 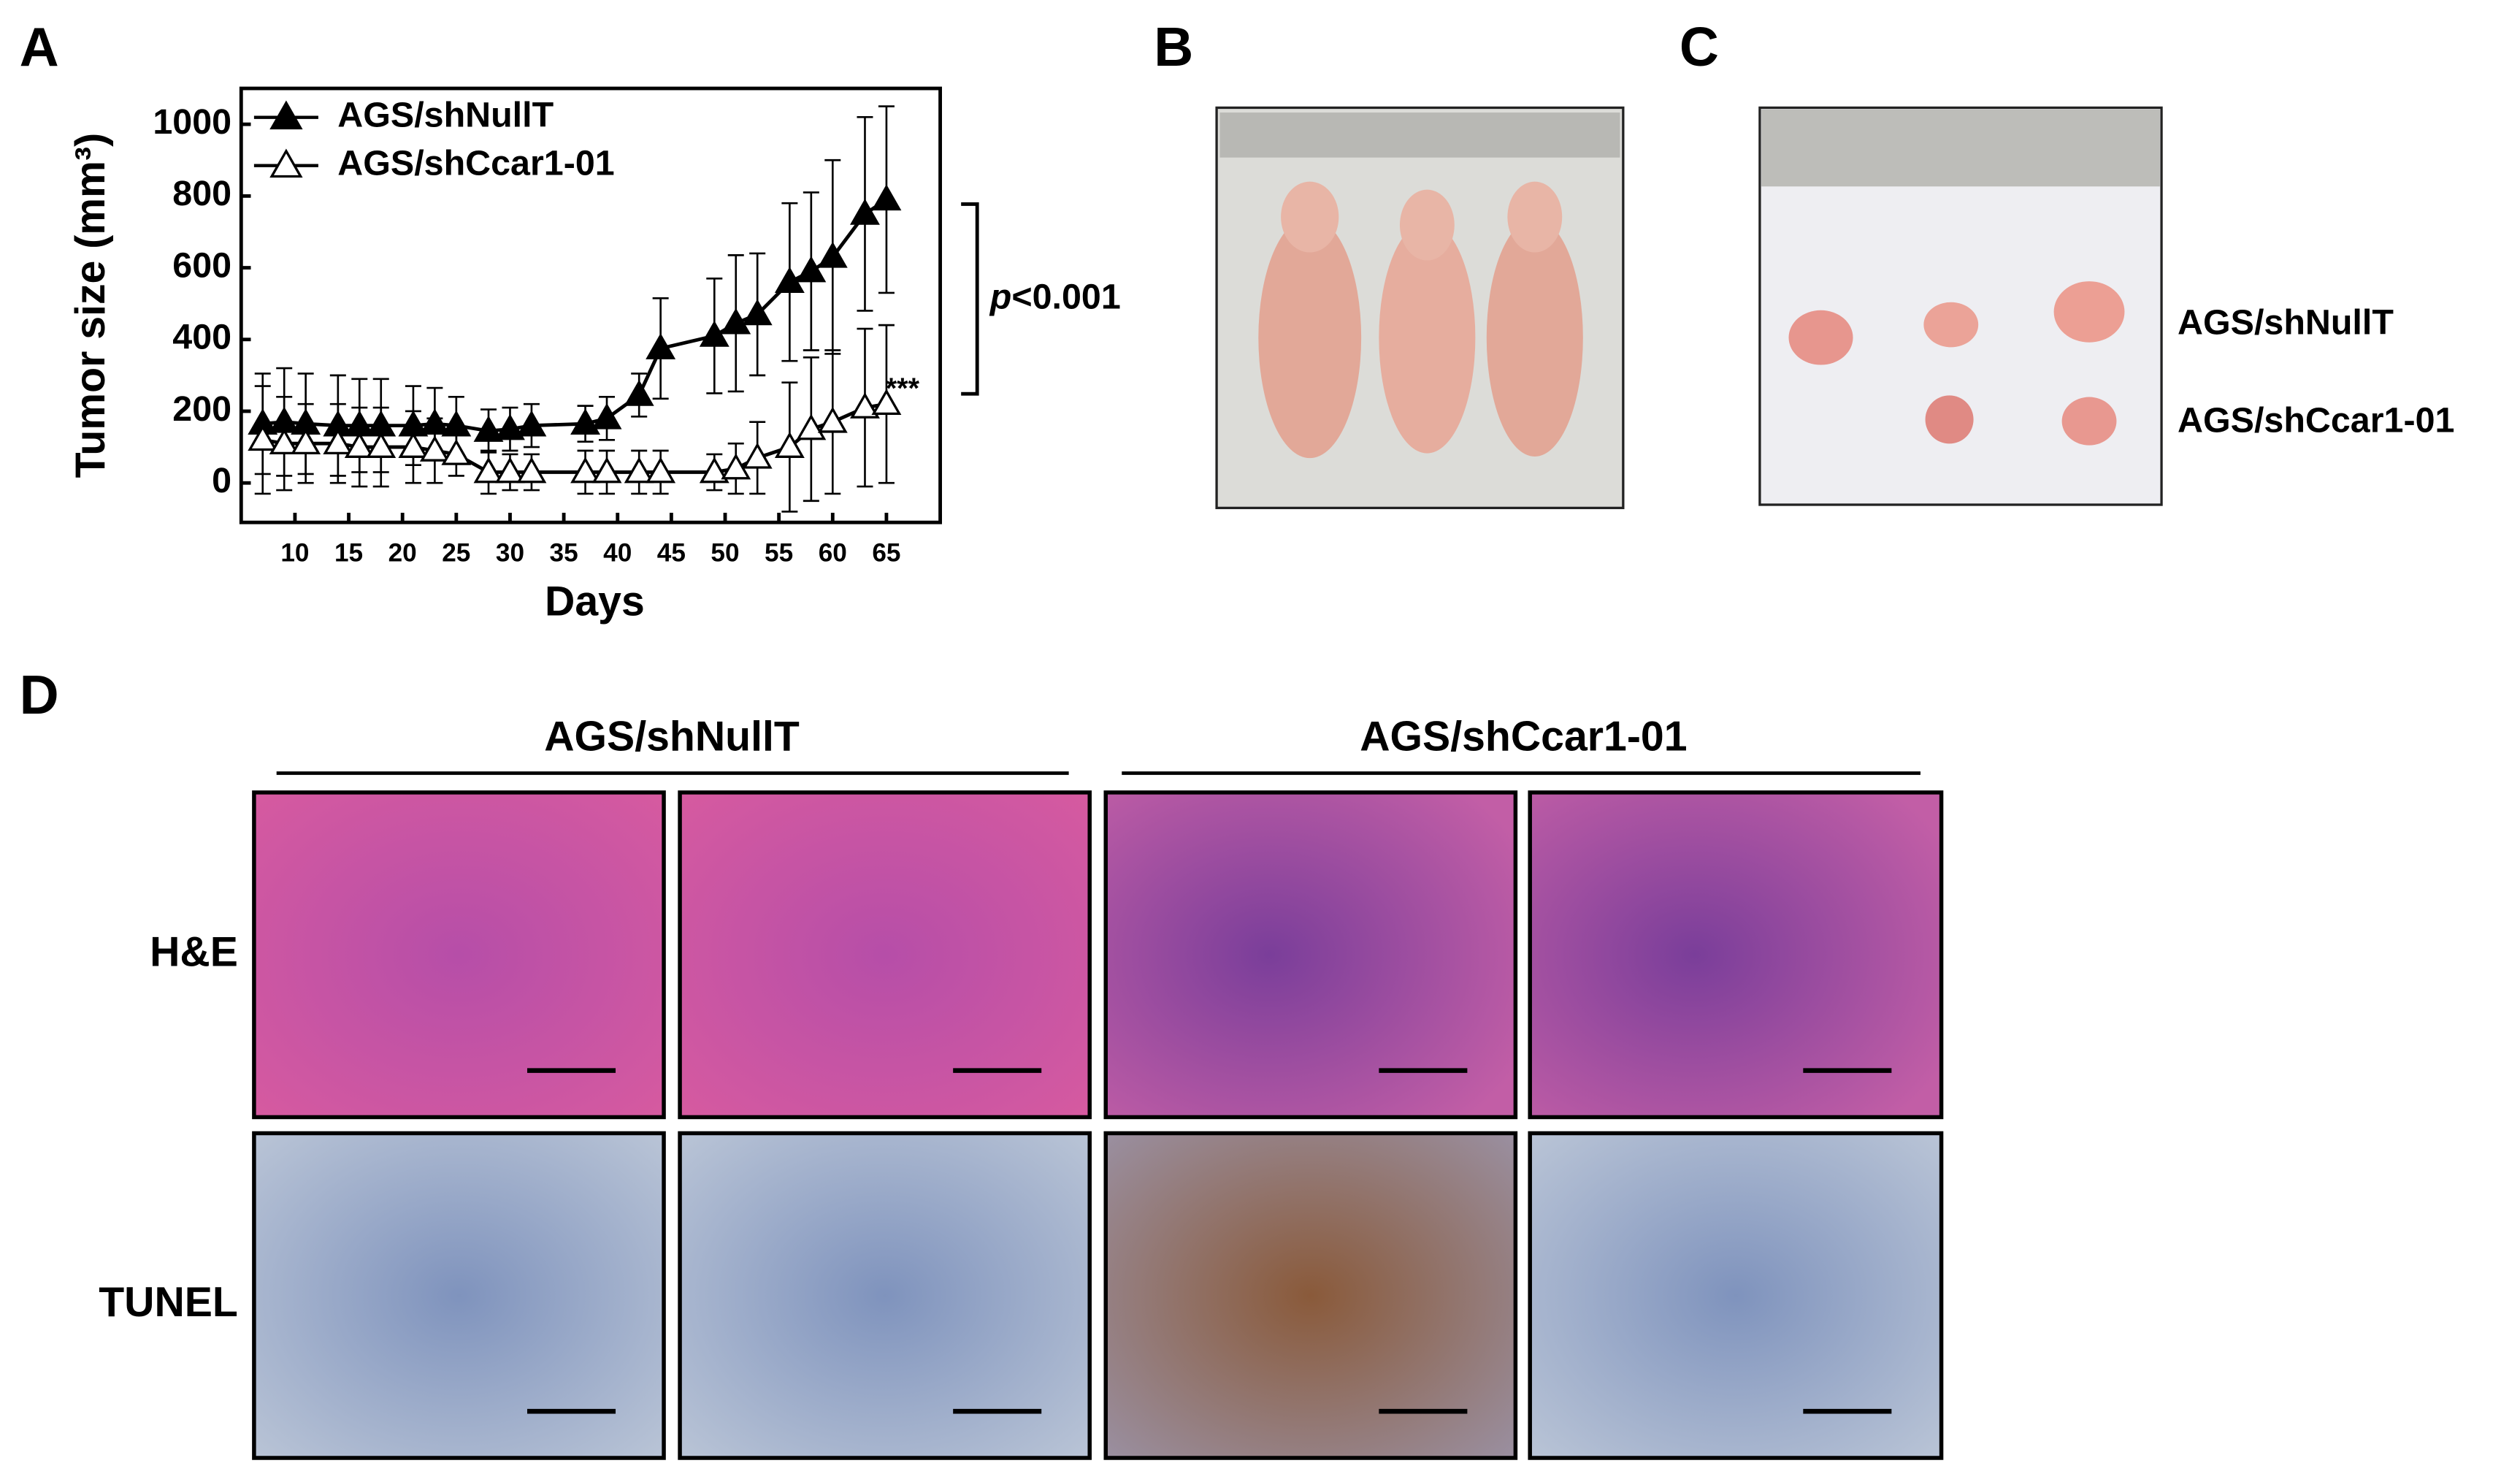 What do you see at coordinates (456, 553) in the screenshot?
I see `x-tick-label: 25` at bounding box center [456, 553].